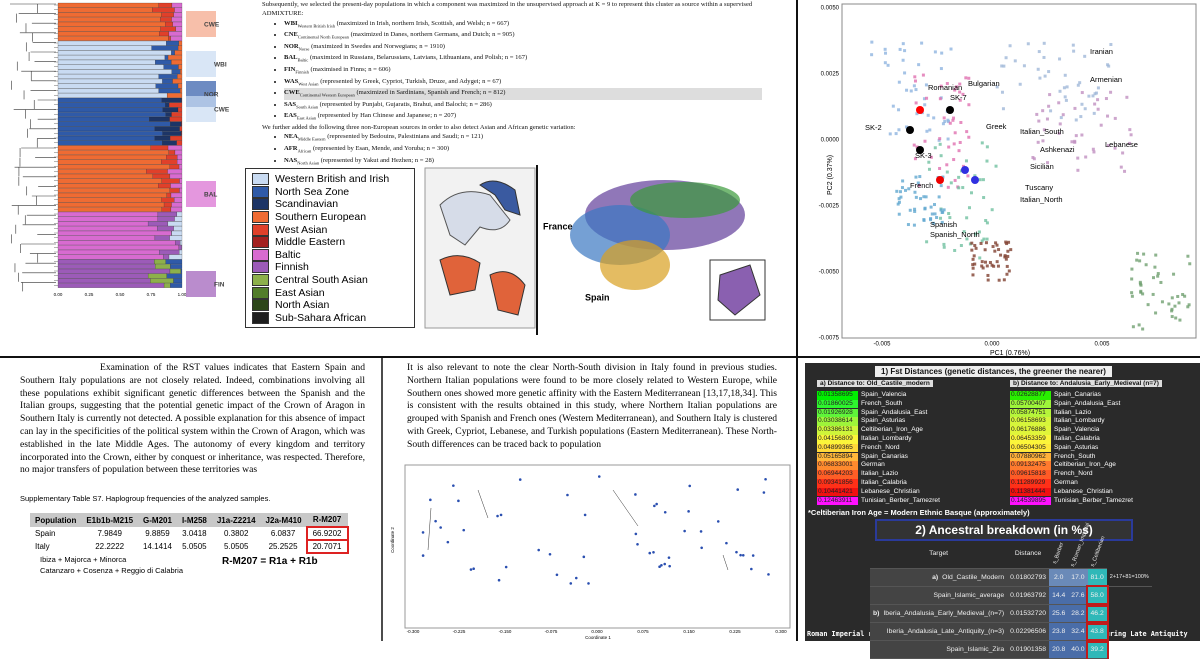 Image resolution: width=1200 pixels, height=659 pixels. What do you see at coordinates (320, 217) in the screenshot?
I see `legend-label: Southern European` at bounding box center [320, 217].